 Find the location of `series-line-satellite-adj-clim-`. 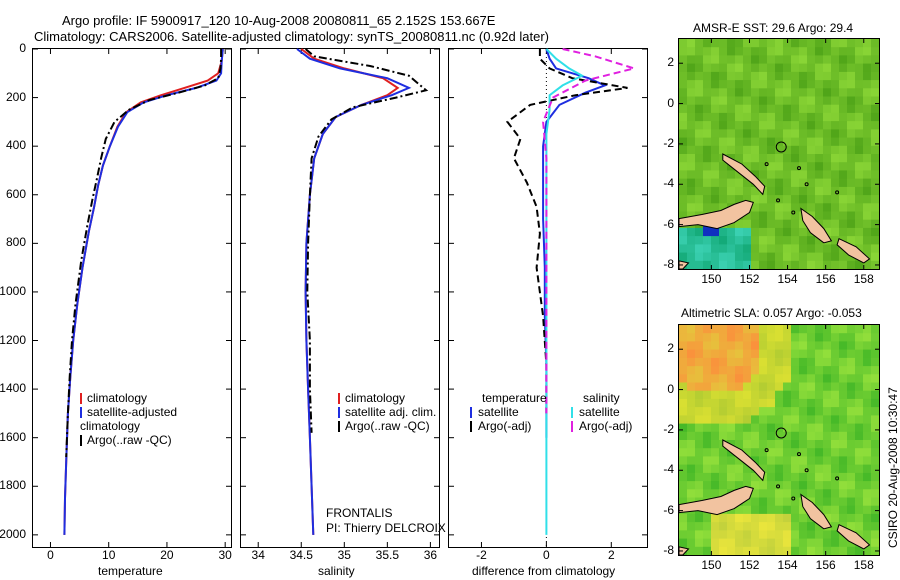

series-line-satellite-adj-clim- is located at coordinates (354, 291).